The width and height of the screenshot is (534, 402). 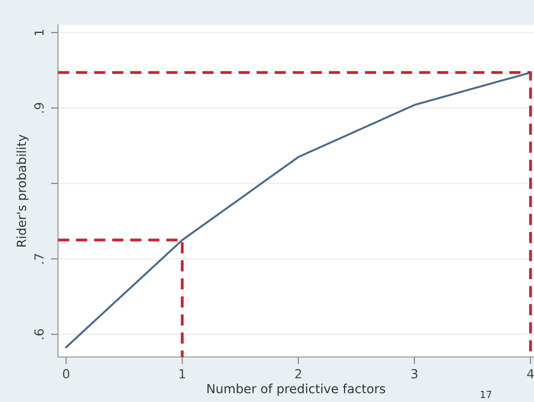 What do you see at coordinates (296, 390) in the screenshot?
I see `x-axis-title: Number of predictive factors` at bounding box center [296, 390].